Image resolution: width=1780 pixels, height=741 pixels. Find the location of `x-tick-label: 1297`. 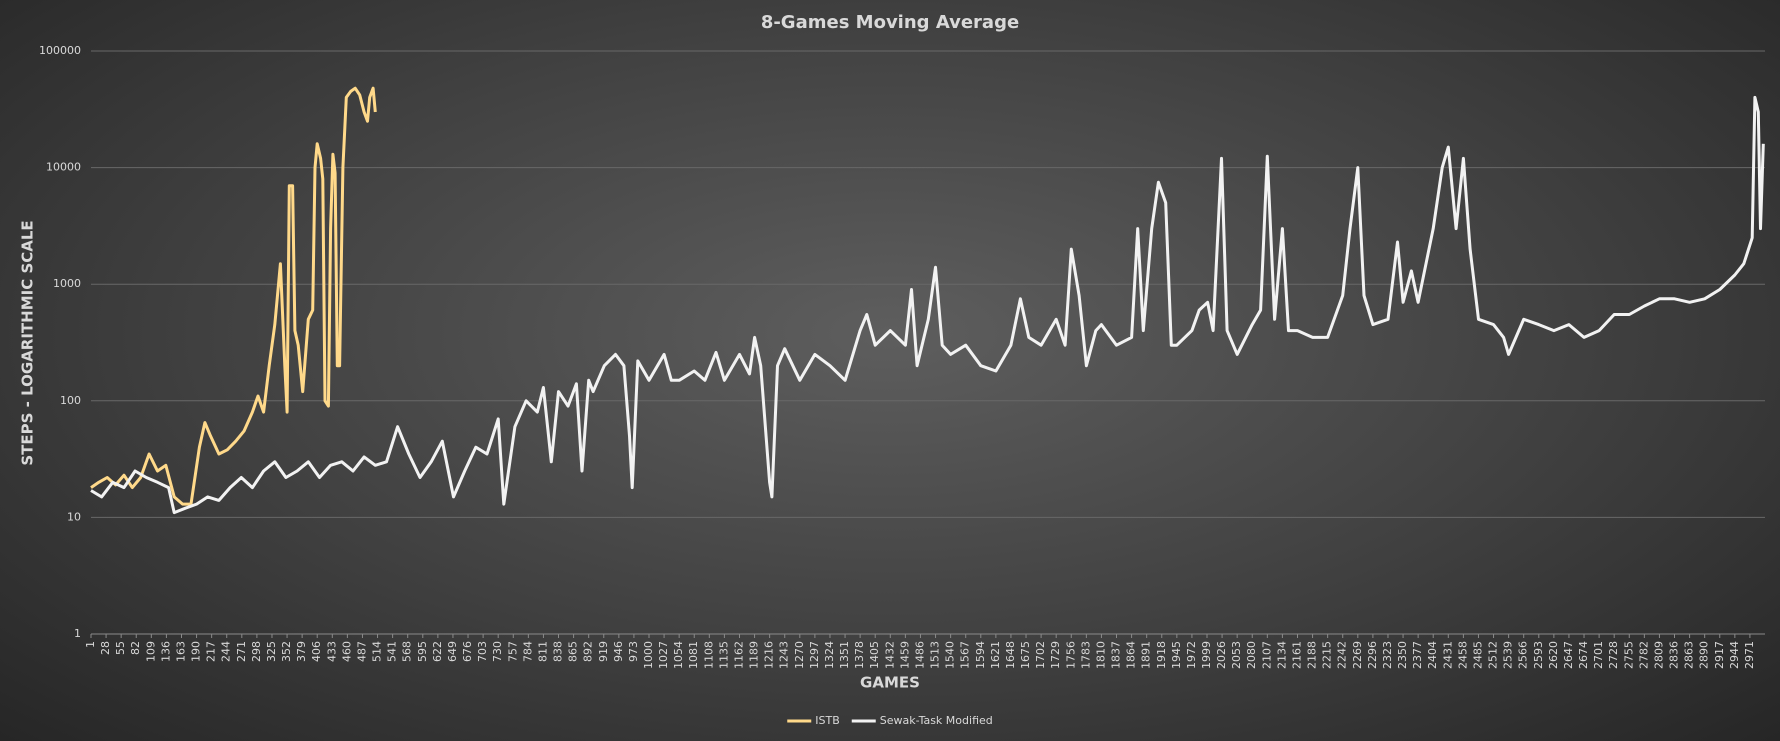

x-tick-label: 1297 is located at coordinates (814, 655).